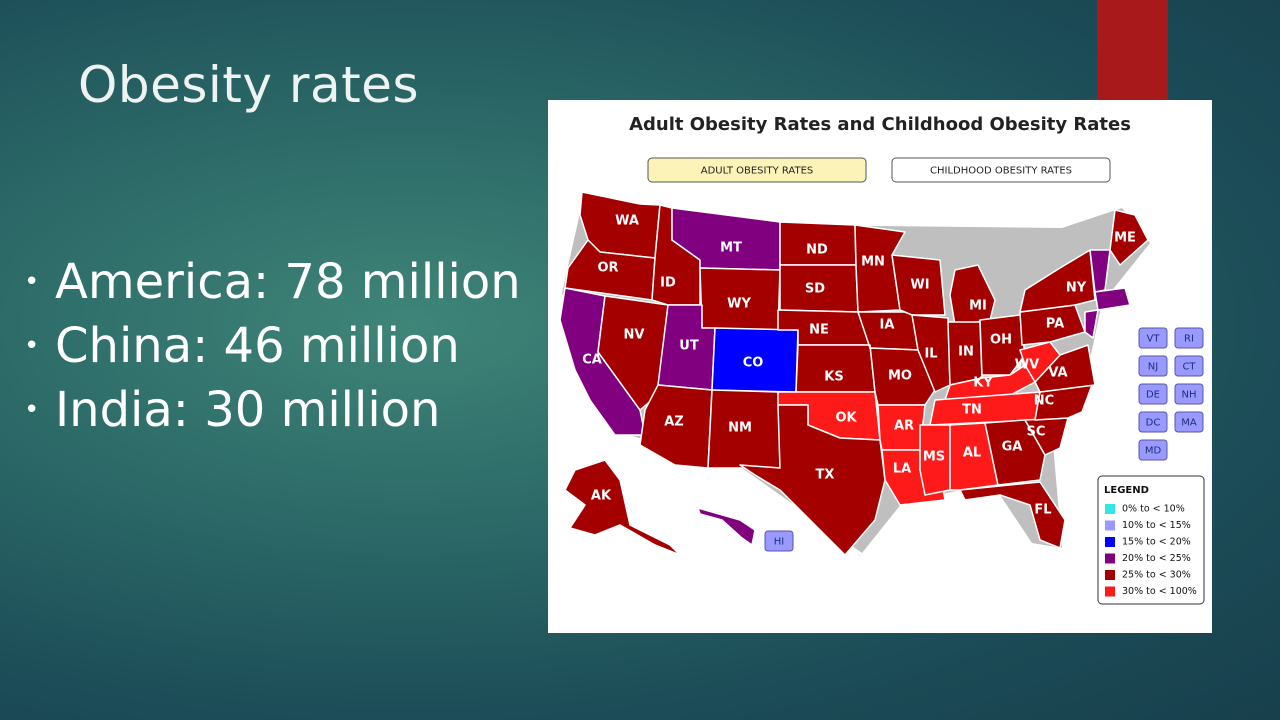 The width and height of the screenshot is (1280, 720). What do you see at coordinates (627, 221) in the screenshot?
I see `state-label-wa: WA` at bounding box center [627, 221].